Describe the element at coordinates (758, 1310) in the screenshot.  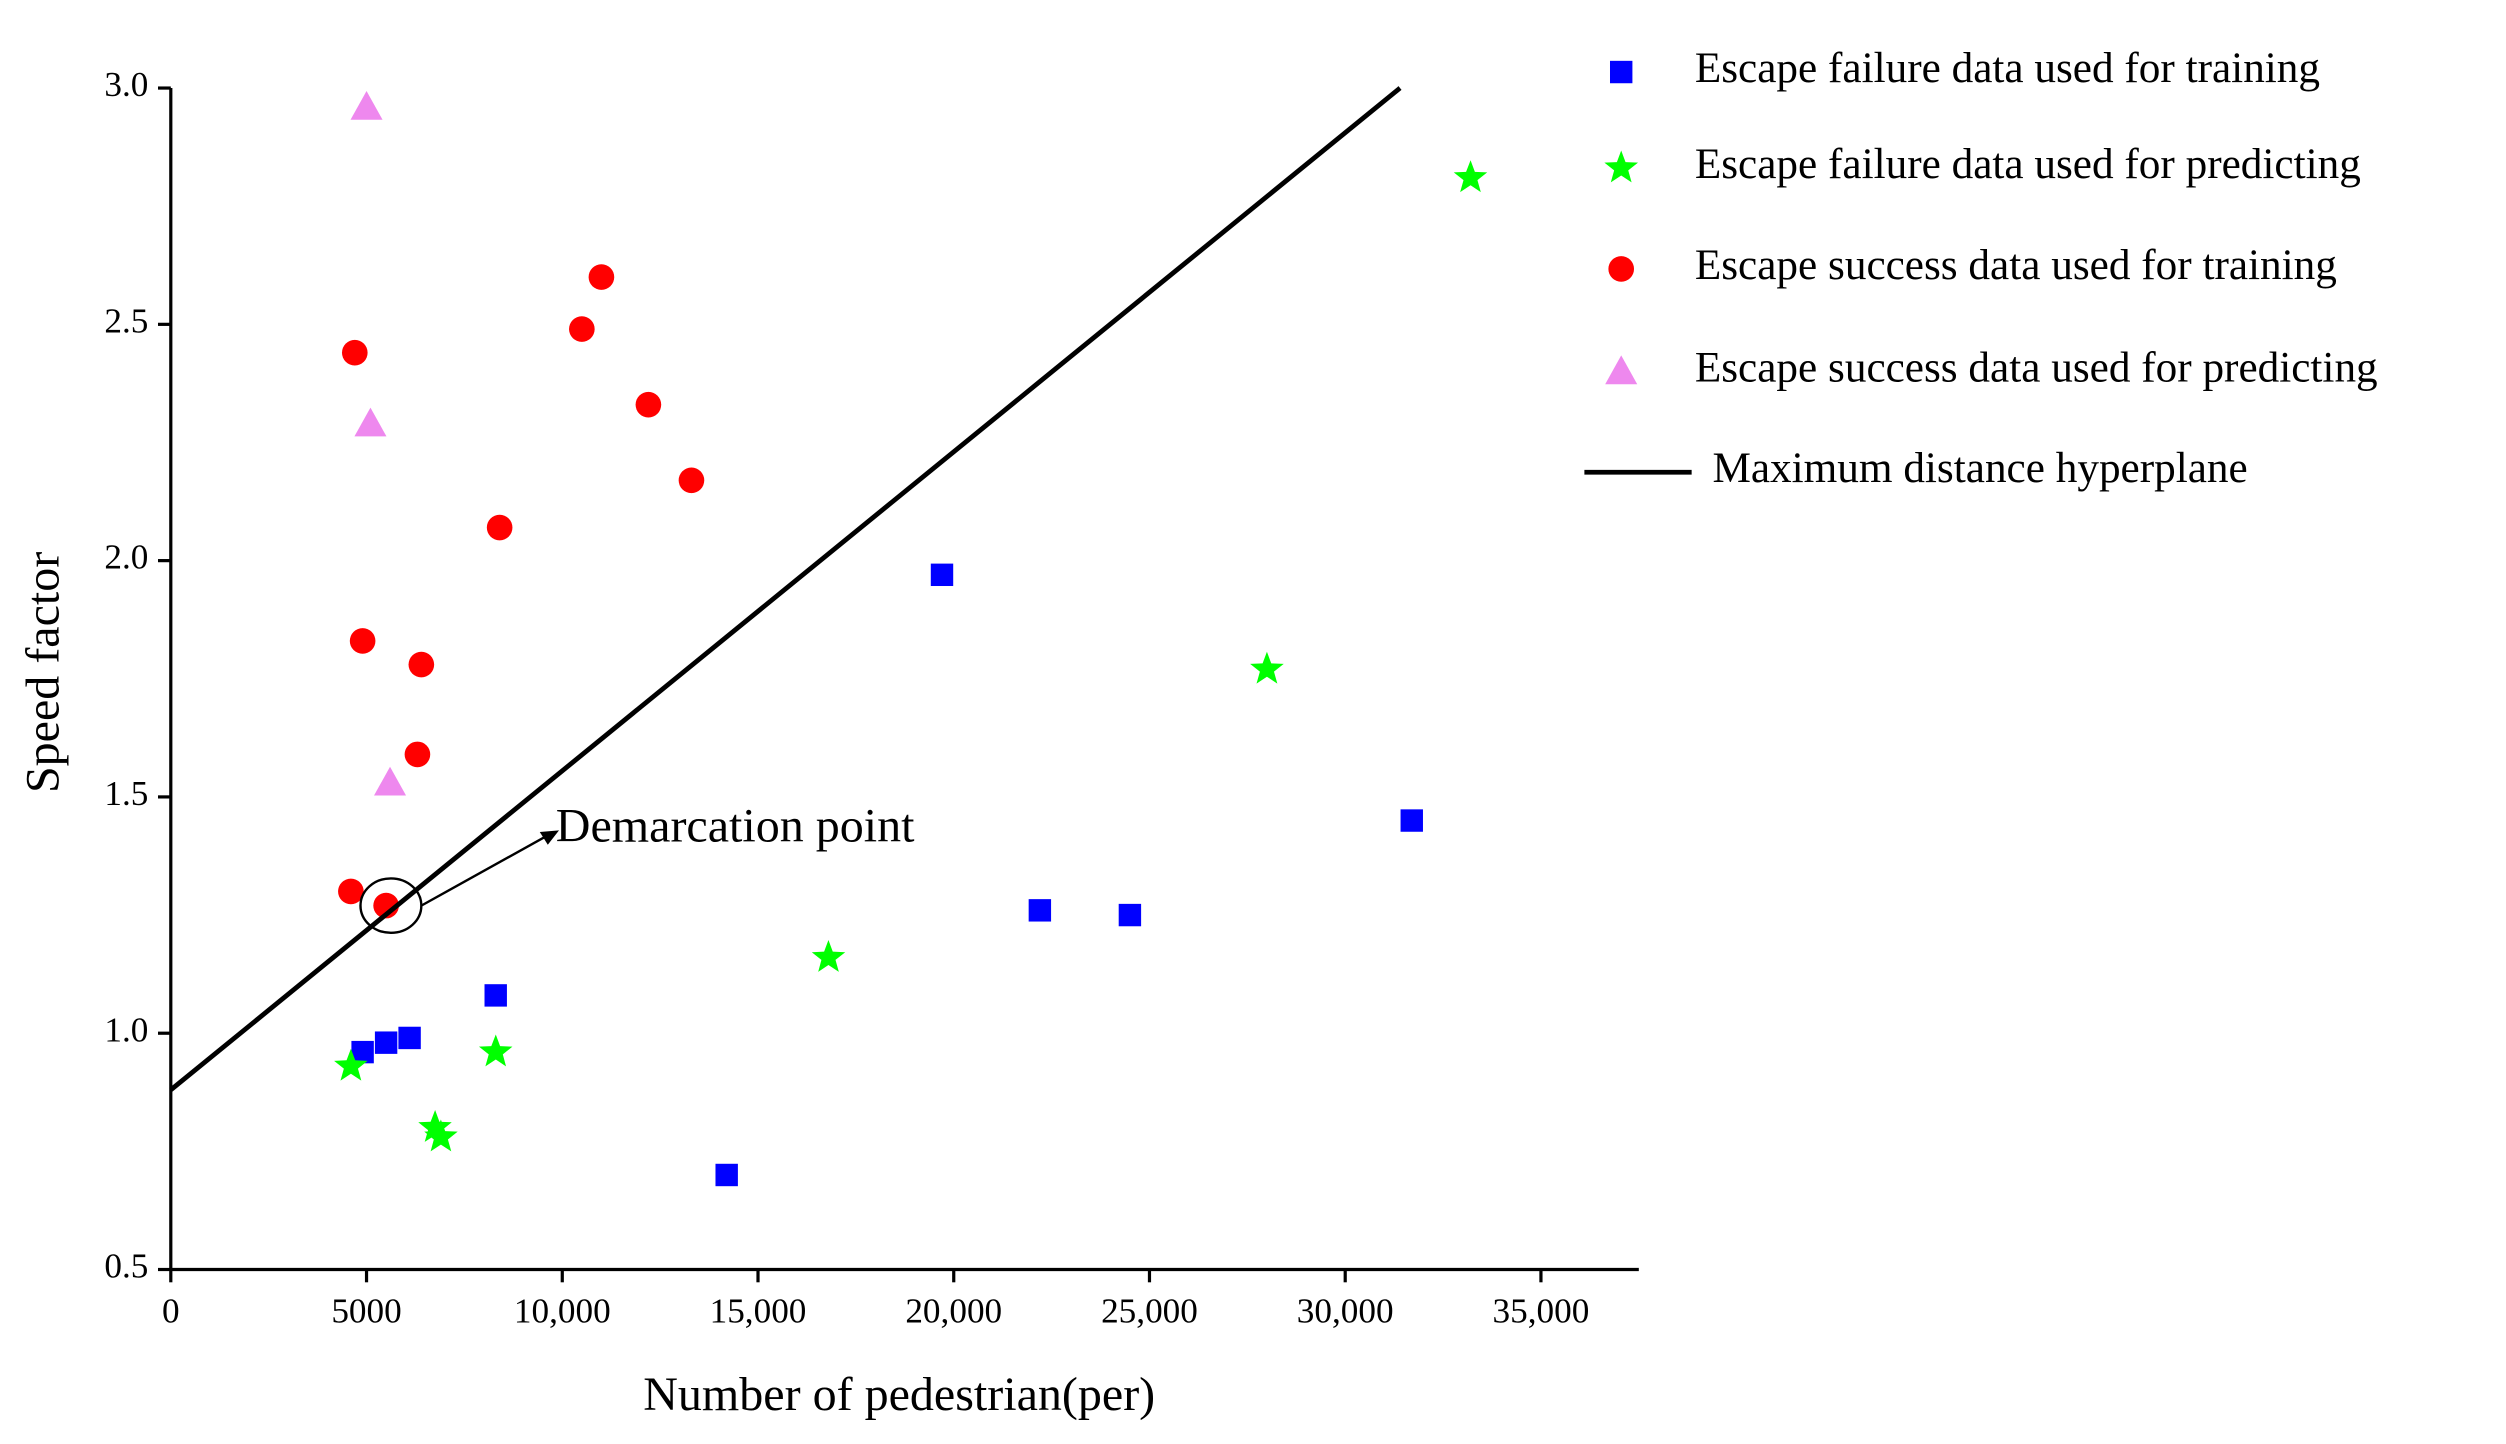
I see `x-tick-label: 15,000` at that location.